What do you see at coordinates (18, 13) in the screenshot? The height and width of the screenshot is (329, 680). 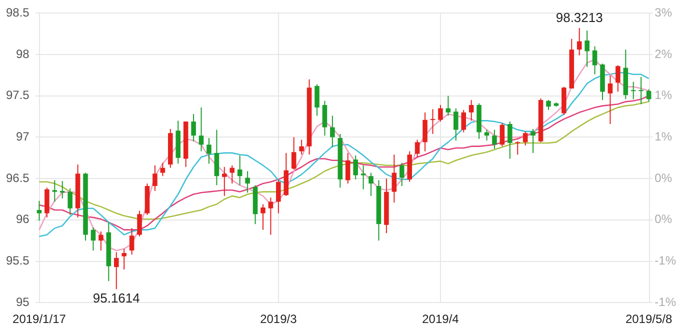 I see `y-tick-label: 98.5` at bounding box center [18, 13].